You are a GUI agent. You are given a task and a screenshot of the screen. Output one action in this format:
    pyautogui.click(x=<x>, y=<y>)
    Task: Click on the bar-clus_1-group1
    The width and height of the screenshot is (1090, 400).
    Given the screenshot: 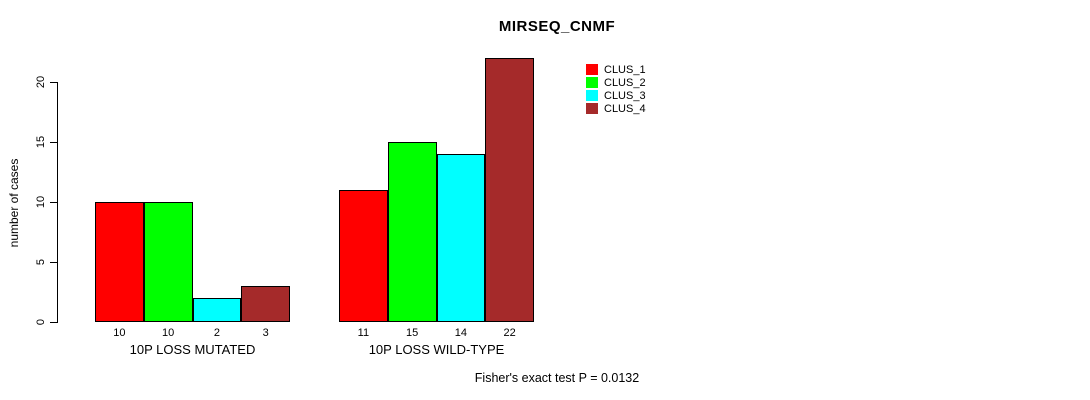 What is the action you would take?
    pyautogui.click(x=119, y=262)
    